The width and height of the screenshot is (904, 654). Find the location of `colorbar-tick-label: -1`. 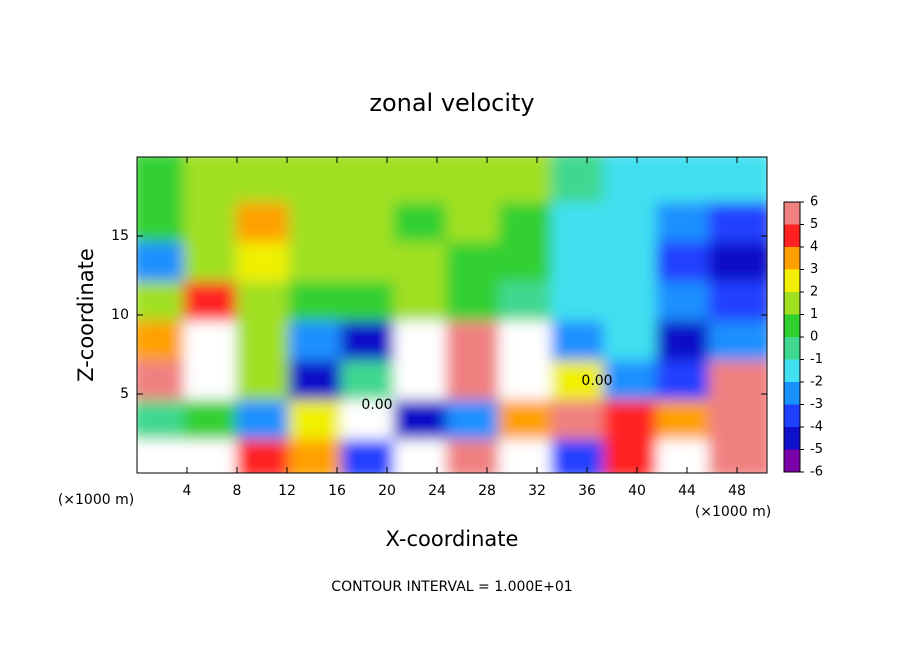

colorbar-tick-label: -1 is located at coordinates (816, 359).